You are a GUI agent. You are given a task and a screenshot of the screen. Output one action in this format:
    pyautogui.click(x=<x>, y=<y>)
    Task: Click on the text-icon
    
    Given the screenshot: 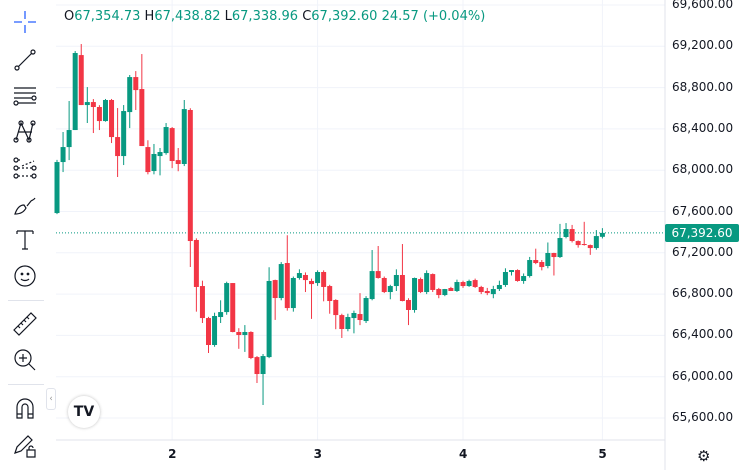 What is the action you would take?
    pyautogui.click(x=25, y=240)
    